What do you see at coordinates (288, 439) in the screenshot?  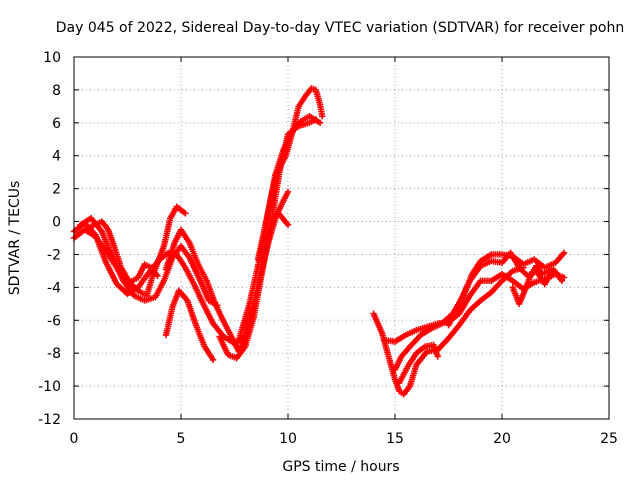 I see `x-tick-label: 10` at bounding box center [288, 439].